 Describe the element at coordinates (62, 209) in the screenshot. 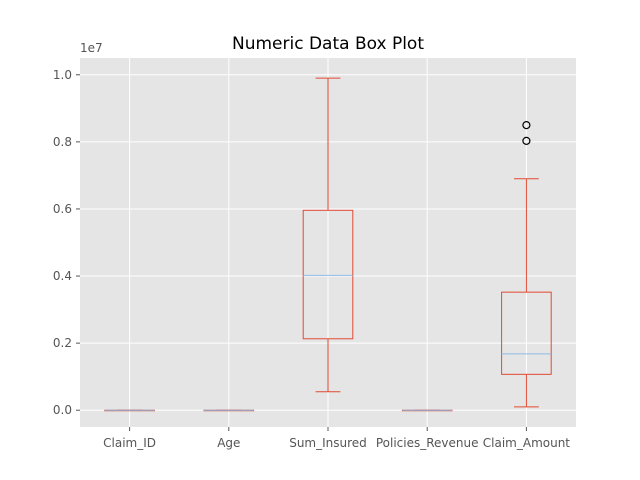

I see `y-tick-label: 0.6` at that location.